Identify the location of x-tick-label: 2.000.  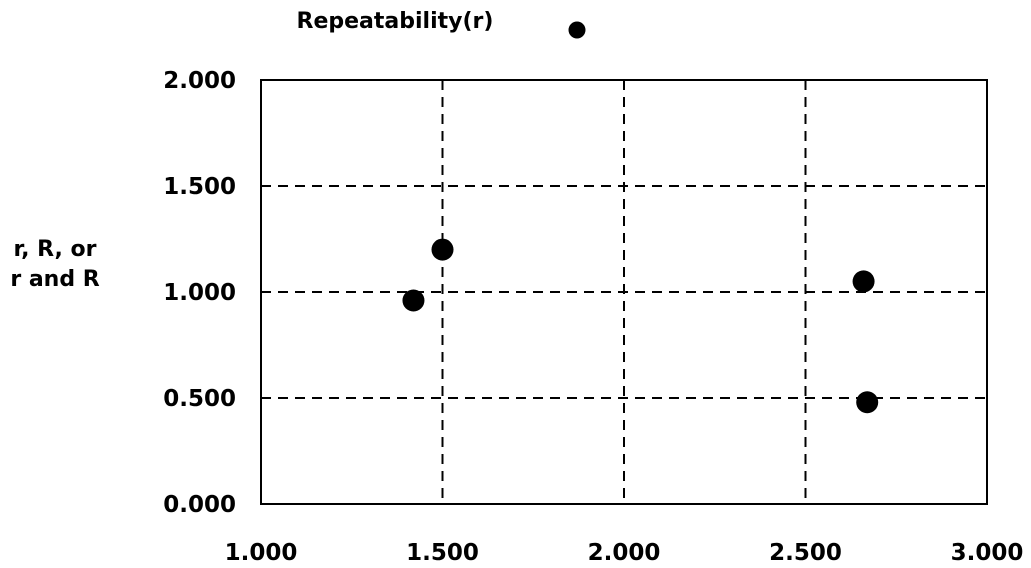
(624, 553).